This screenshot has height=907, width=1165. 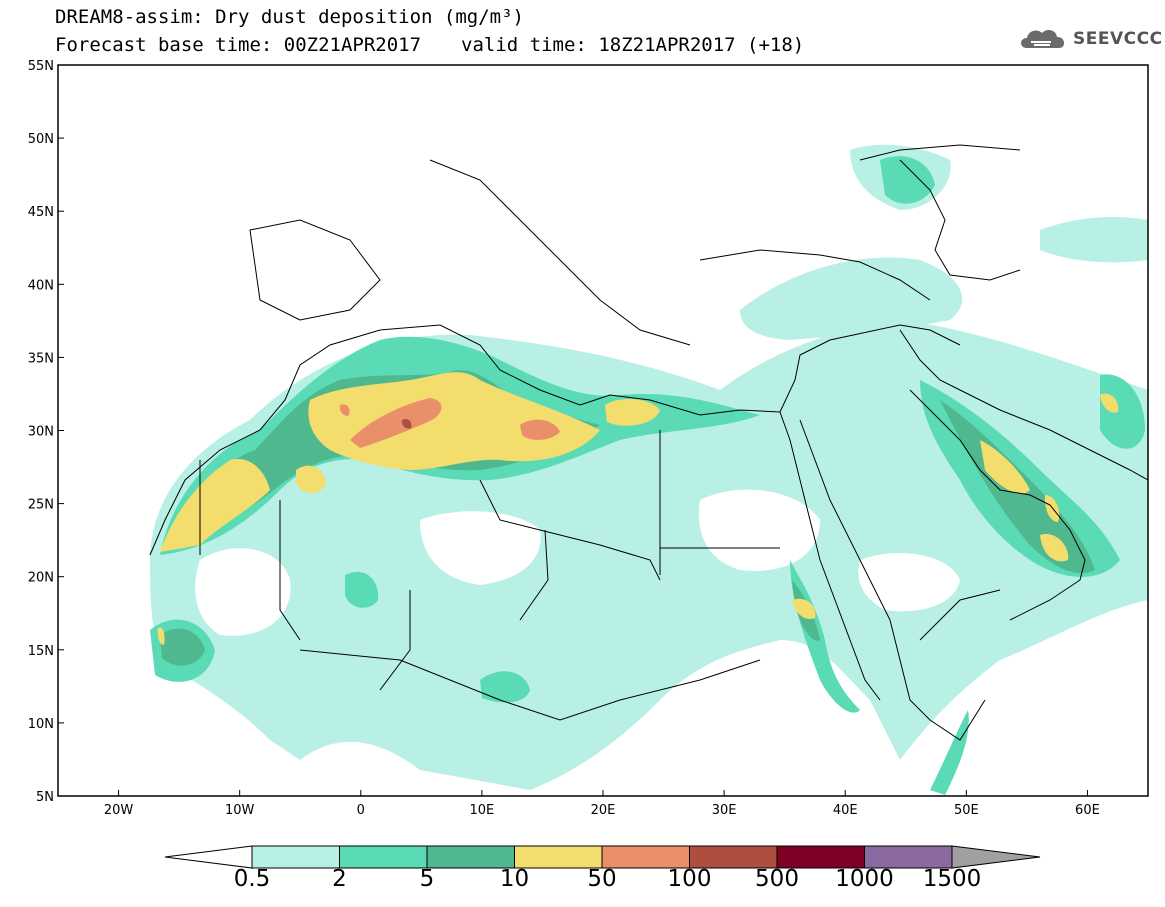 What do you see at coordinates (311, 479) in the screenshot?
I see `contour-10-mauritania` at bounding box center [311, 479].